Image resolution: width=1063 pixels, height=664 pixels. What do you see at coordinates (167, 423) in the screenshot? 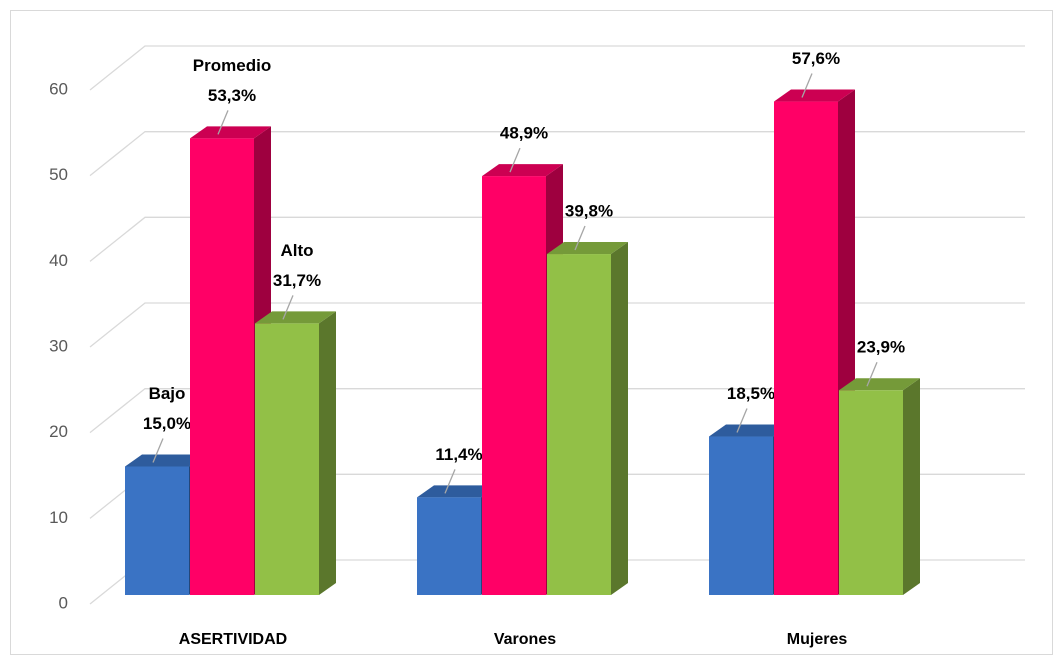
I see `data-label: 15,0%` at bounding box center [167, 423].